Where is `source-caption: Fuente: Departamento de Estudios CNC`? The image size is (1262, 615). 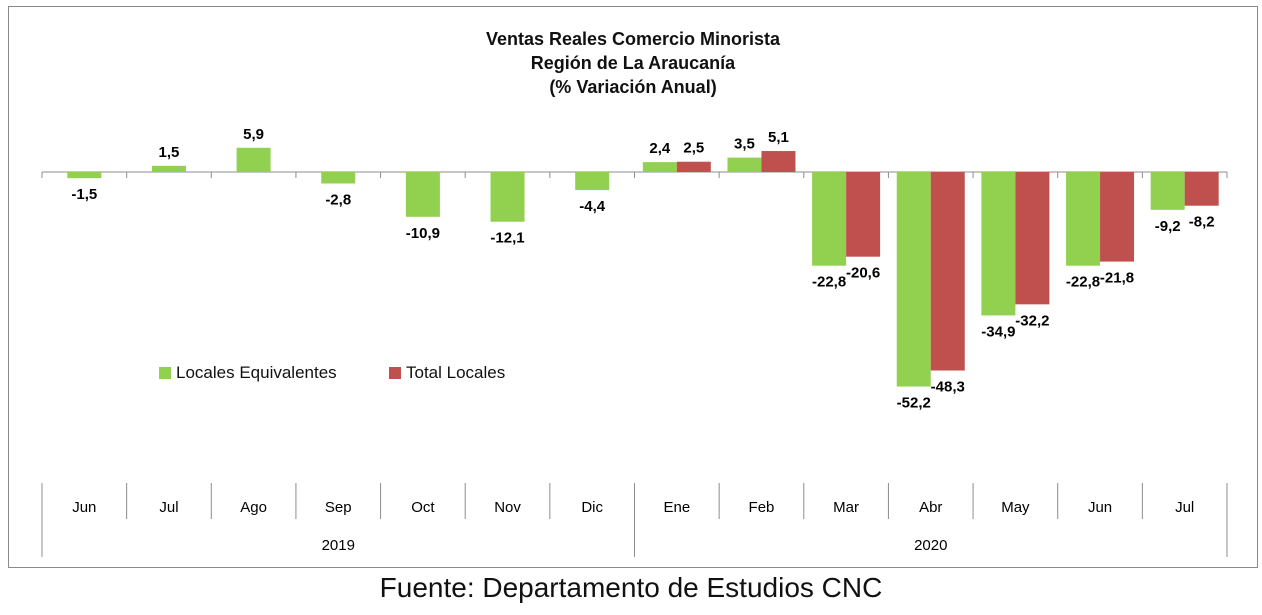
source-caption: Fuente: Departamento de Estudios CNC is located at coordinates (631, 587).